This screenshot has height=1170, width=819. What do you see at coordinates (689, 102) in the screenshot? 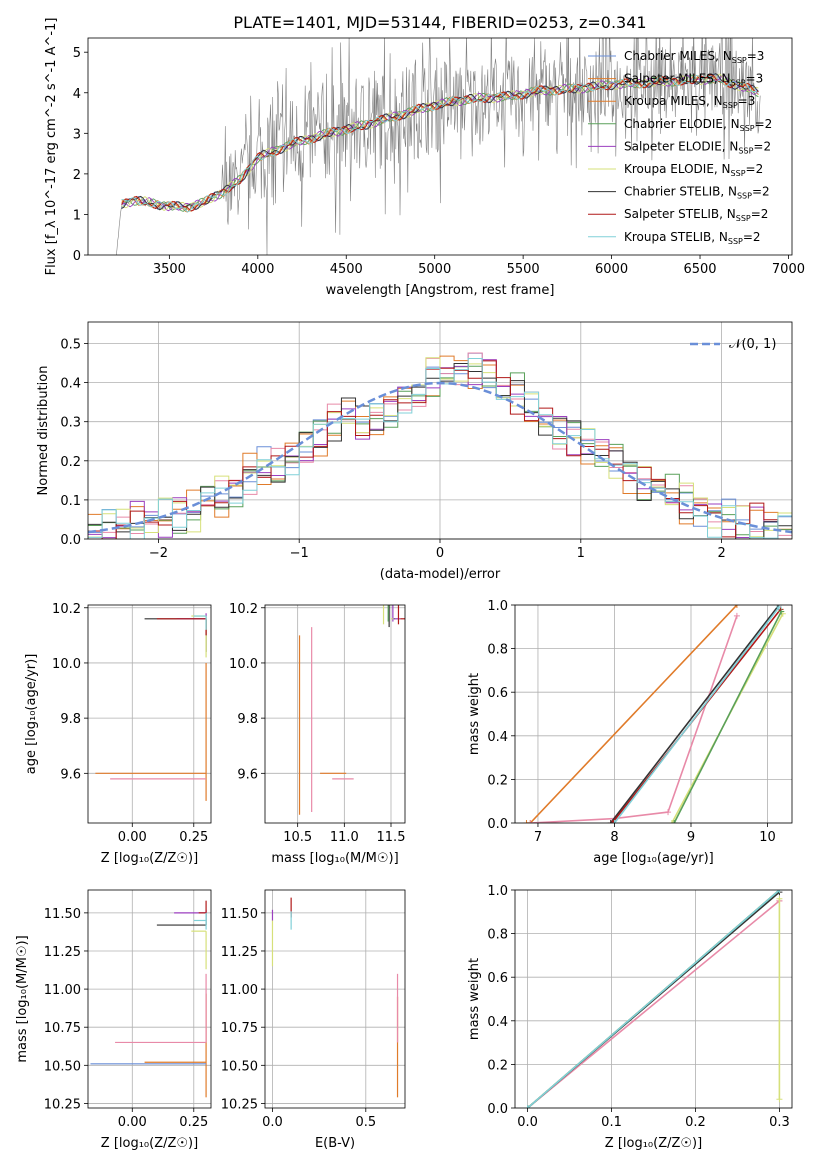
I see `legend-label: Kroupa MILES, NSSP=3` at bounding box center [689, 102].